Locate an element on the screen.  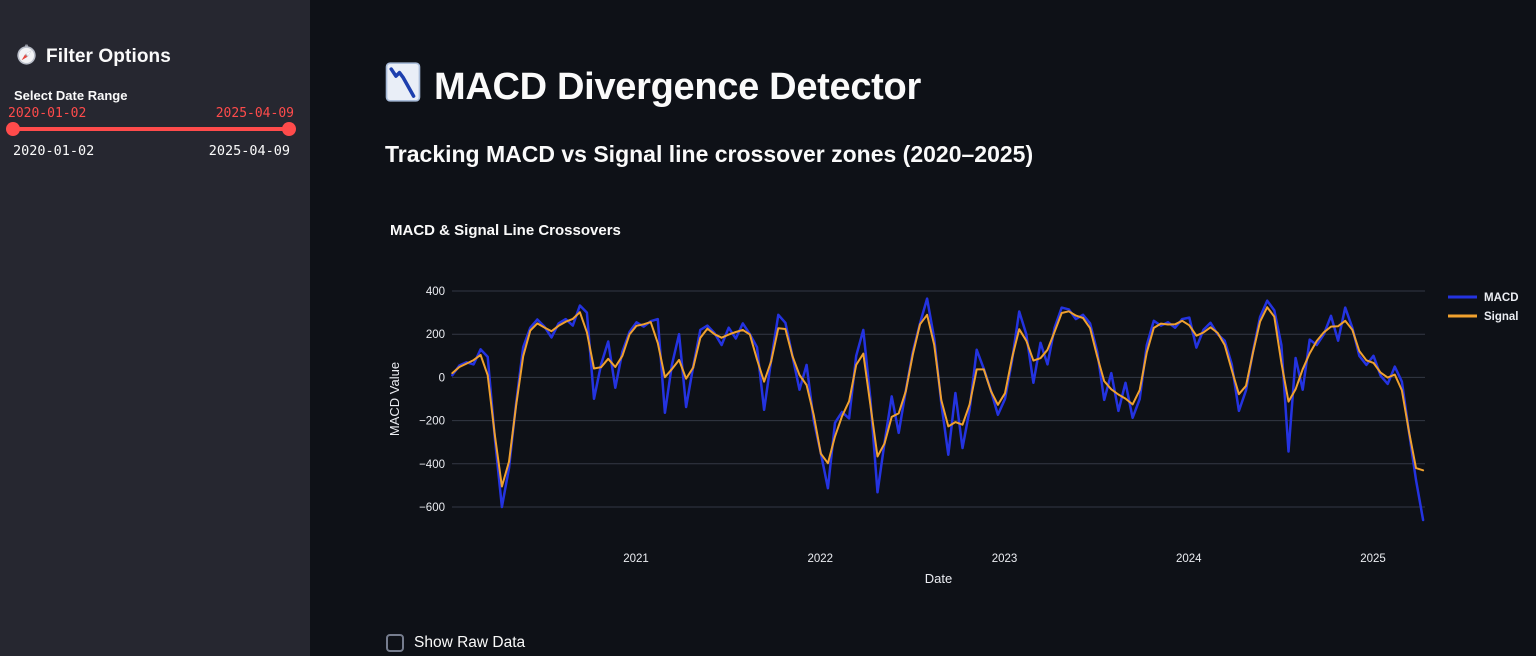
chart-title: MACD & Signal Line Crossovers is located at coordinates (505, 230).